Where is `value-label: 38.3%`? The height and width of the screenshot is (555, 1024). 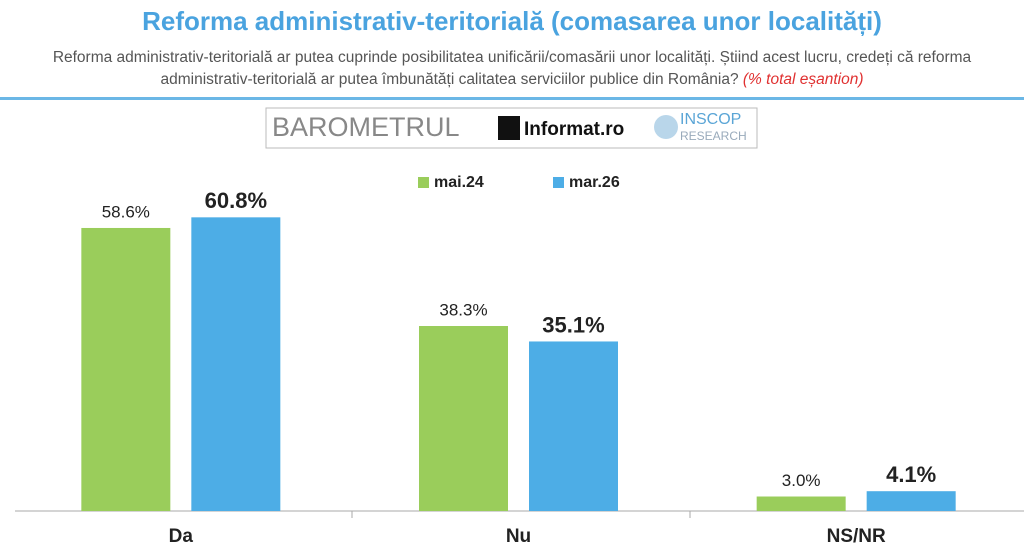 value-label: 38.3% is located at coordinates (463, 309).